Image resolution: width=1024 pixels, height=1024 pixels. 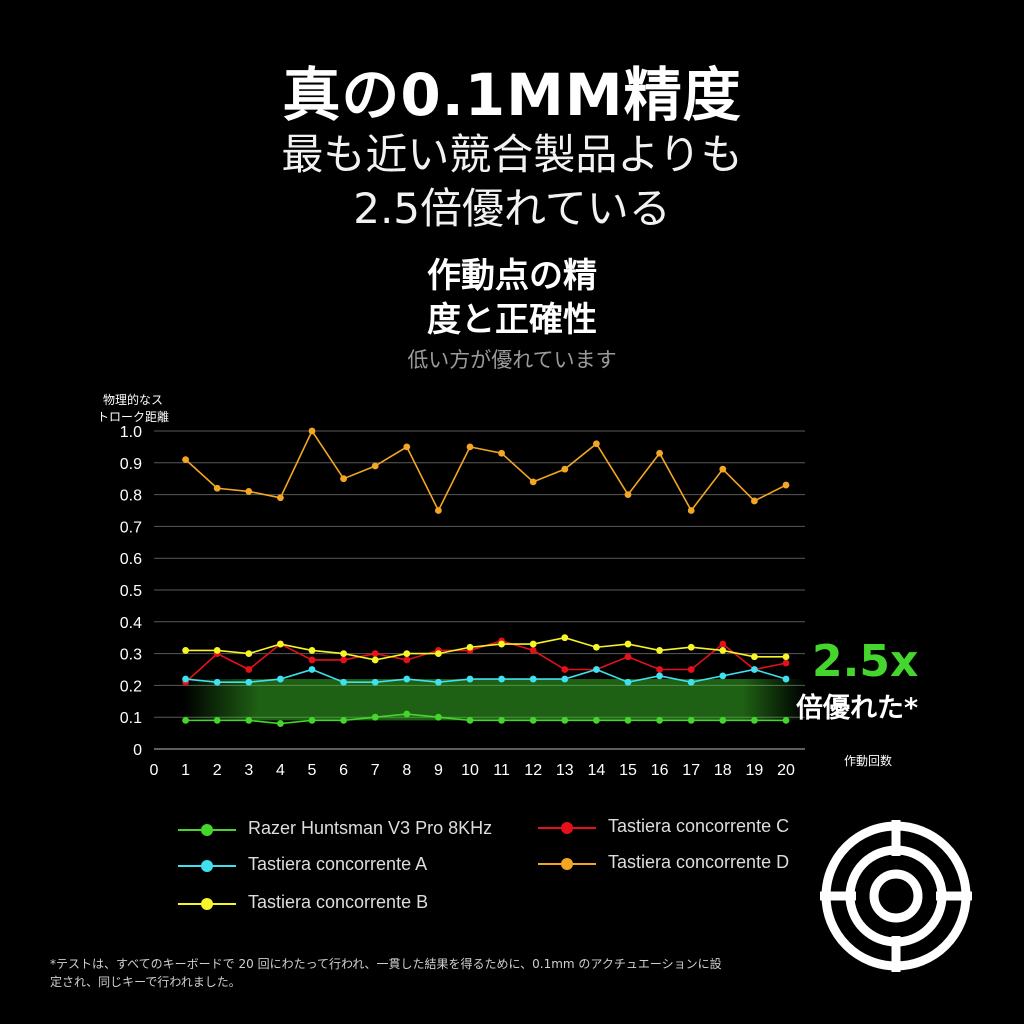 I want to click on x-tick-label: 1, so click(x=185, y=770).